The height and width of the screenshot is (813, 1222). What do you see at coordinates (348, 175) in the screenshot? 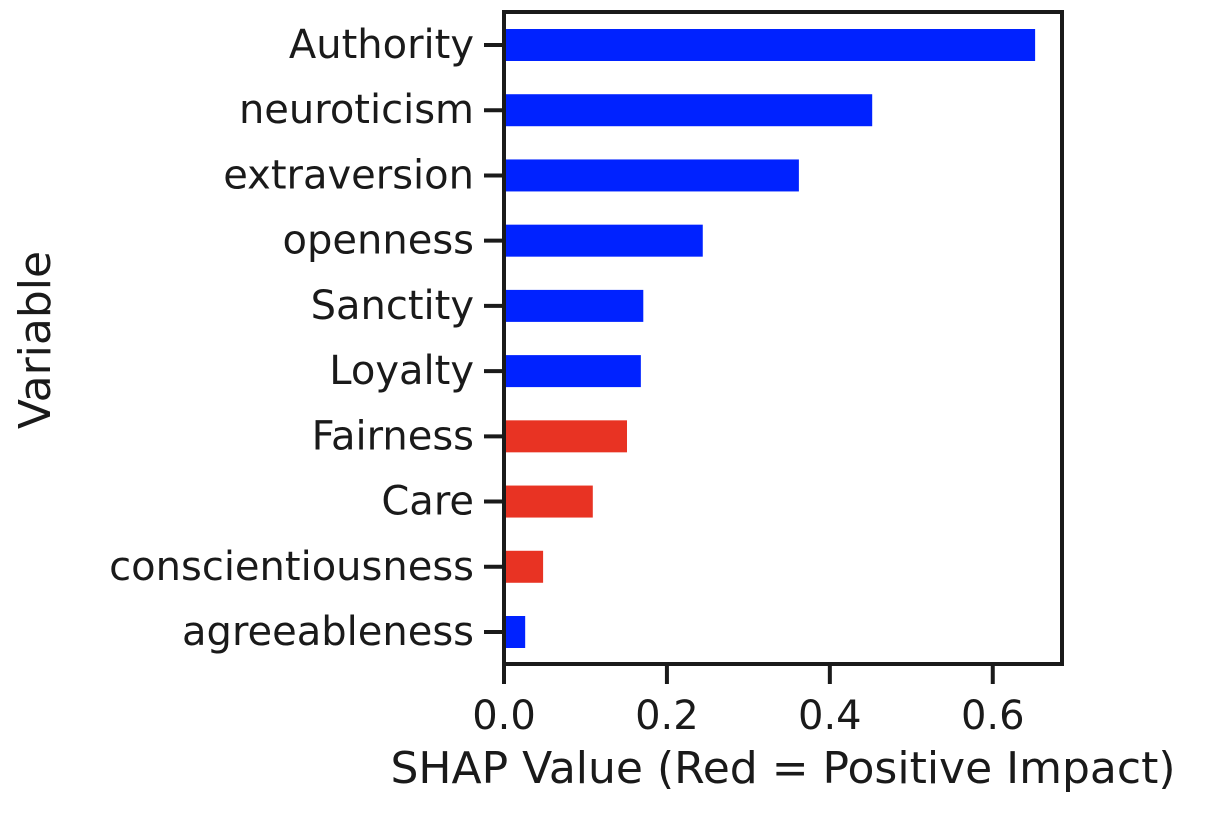
I see `y-tick-label: extraversion` at bounding box center [348, 175].